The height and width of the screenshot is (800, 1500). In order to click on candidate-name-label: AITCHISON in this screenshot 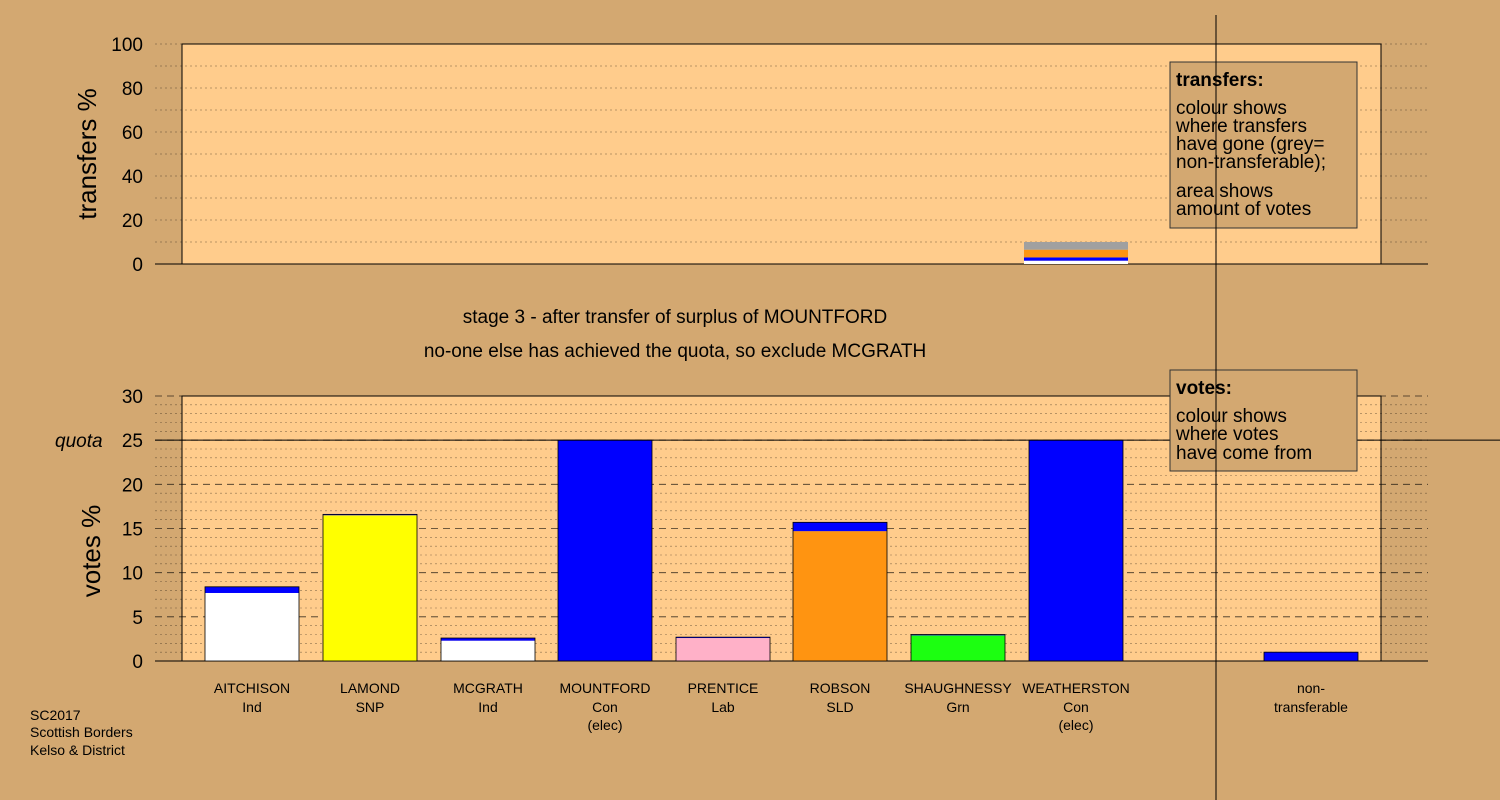, I will do `click(252, 688)`.